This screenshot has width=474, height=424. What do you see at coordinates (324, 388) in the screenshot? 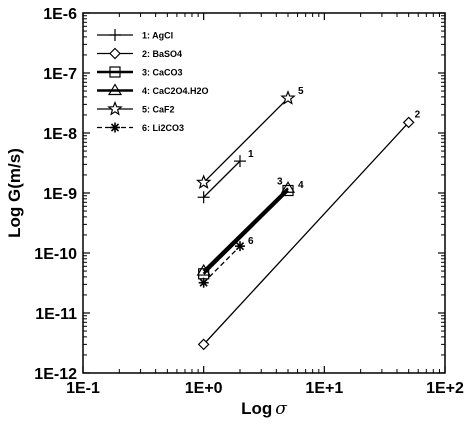
I see `x-tick-label: 1E+1` at bounding box center [324, 388].